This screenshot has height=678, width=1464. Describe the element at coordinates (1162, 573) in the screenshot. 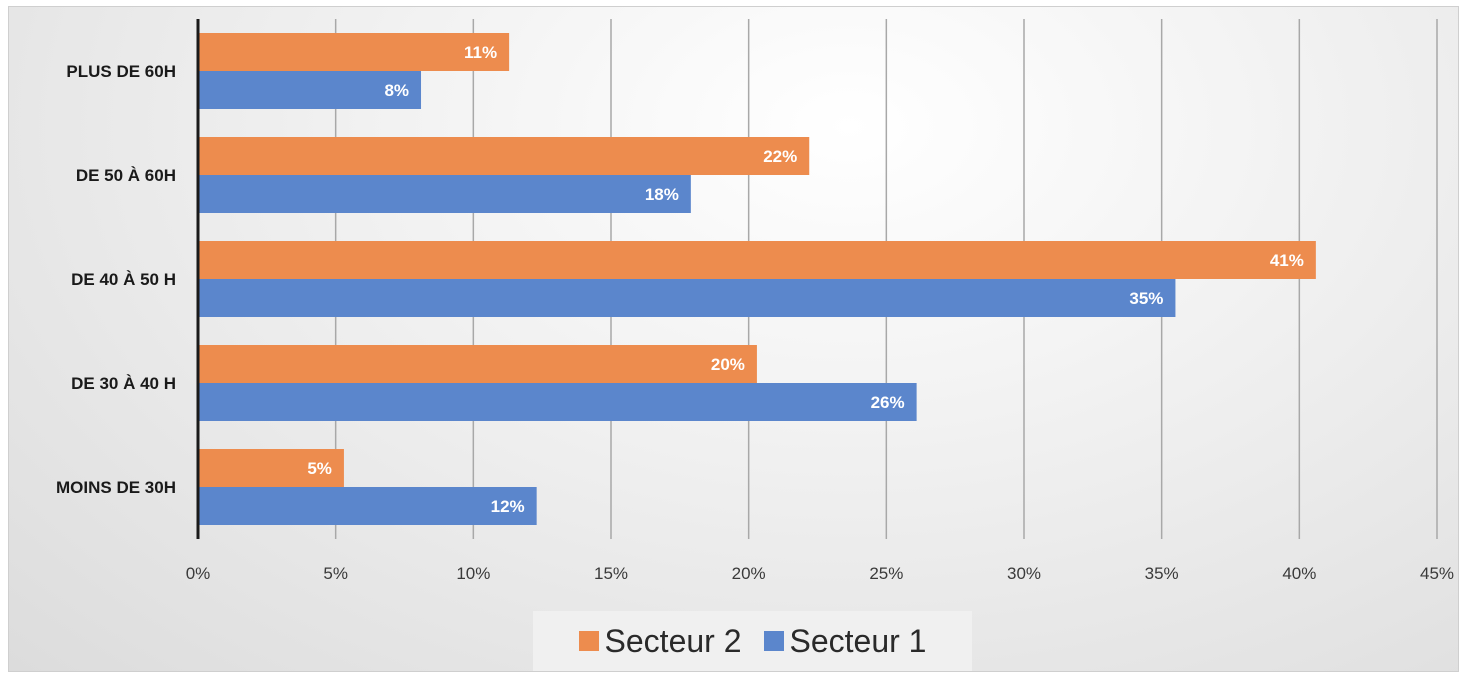

I see `x-tick-label: 35%` at that location.